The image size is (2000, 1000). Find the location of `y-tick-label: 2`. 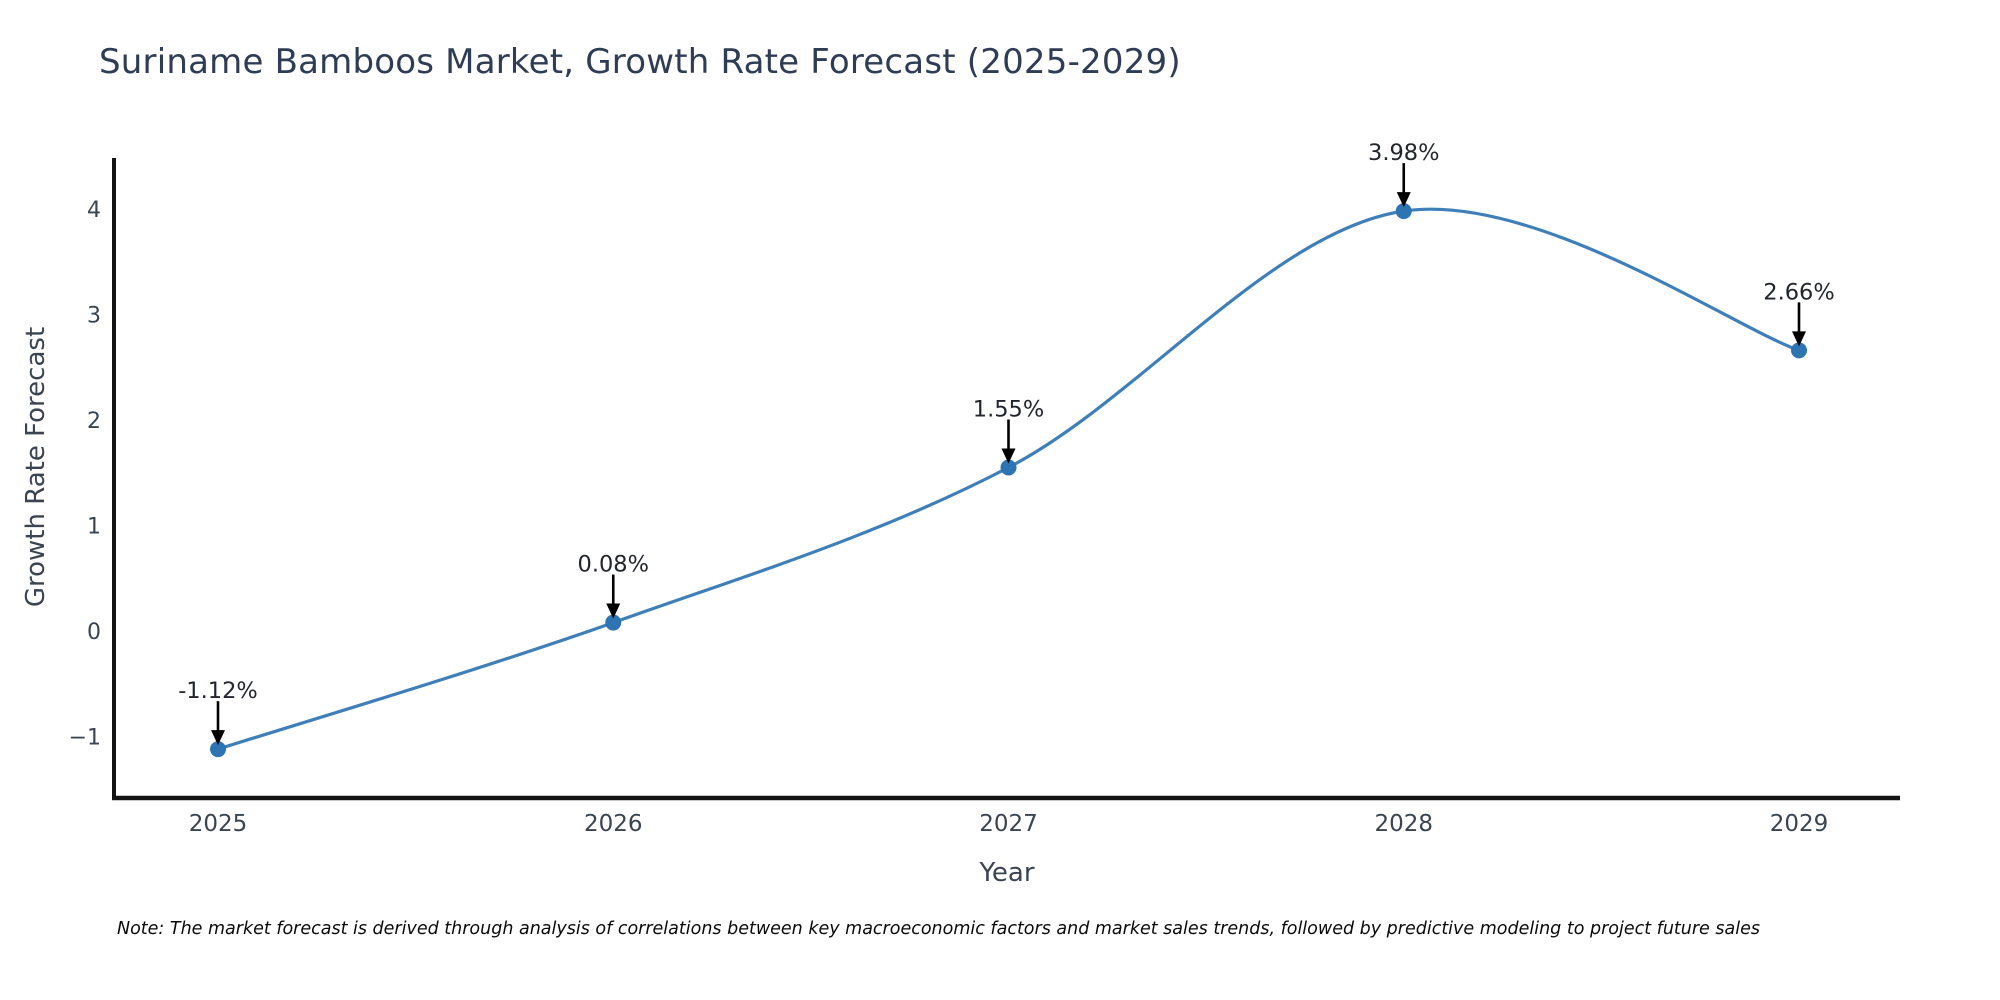

y-tick-label: 2 is located at coordinates (94, 421).